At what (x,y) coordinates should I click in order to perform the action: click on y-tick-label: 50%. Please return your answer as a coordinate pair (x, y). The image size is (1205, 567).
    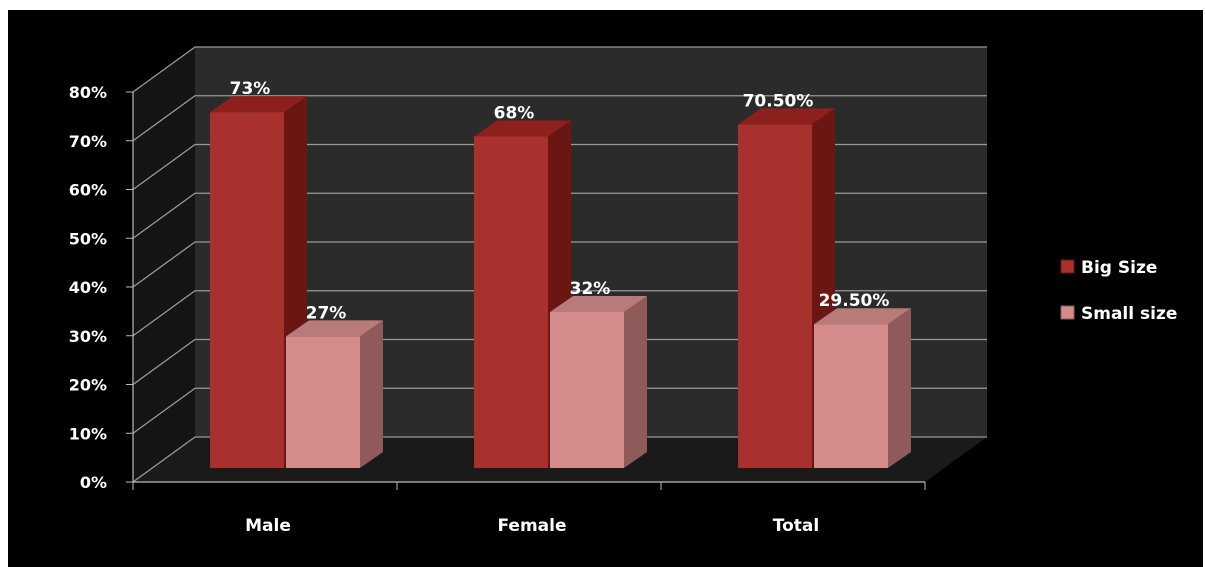
    Looking at the image, I should click on (88, 238).